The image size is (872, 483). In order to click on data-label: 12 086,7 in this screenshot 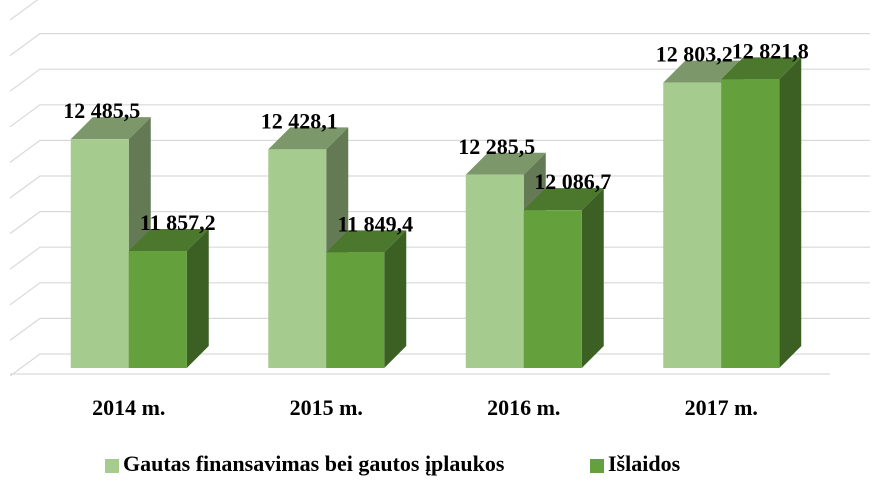, I will do `click(572, 181)`.